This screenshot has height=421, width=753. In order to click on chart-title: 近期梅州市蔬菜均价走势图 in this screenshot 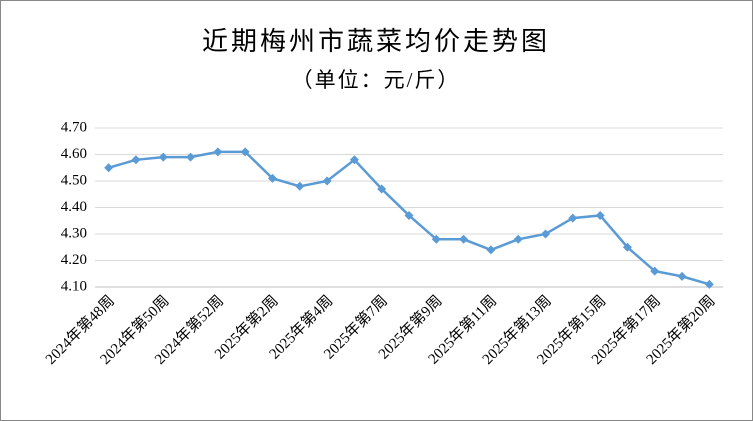, I will do `click(376, 41)`.